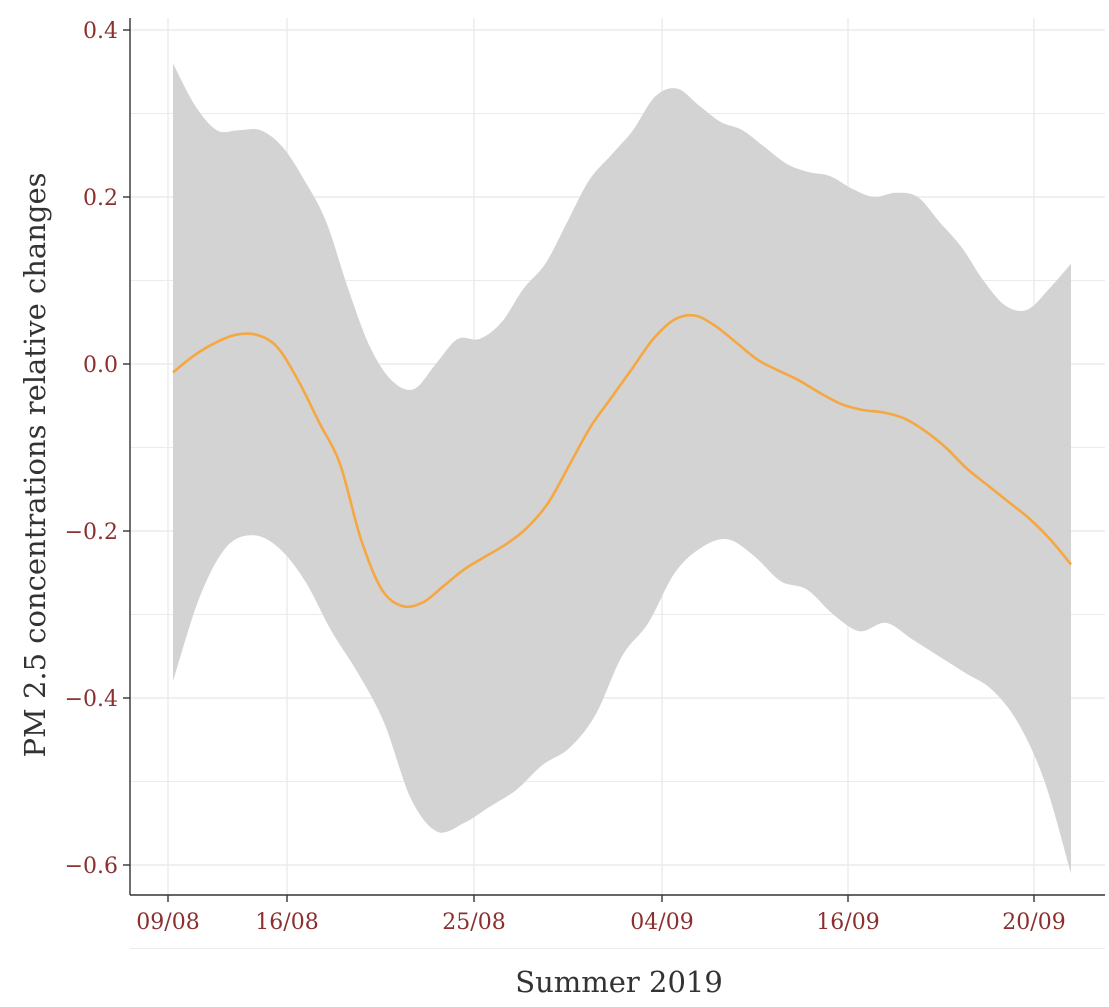 Image resolution: width=1109 pixels, height=1007 pixels. What do you see at coordinates (600, 922) in the screenshot?
I see `x-tick-labels: 09/08 16/08 25/08 04/09 16/09 20/09` at bounding box center [600, 922].